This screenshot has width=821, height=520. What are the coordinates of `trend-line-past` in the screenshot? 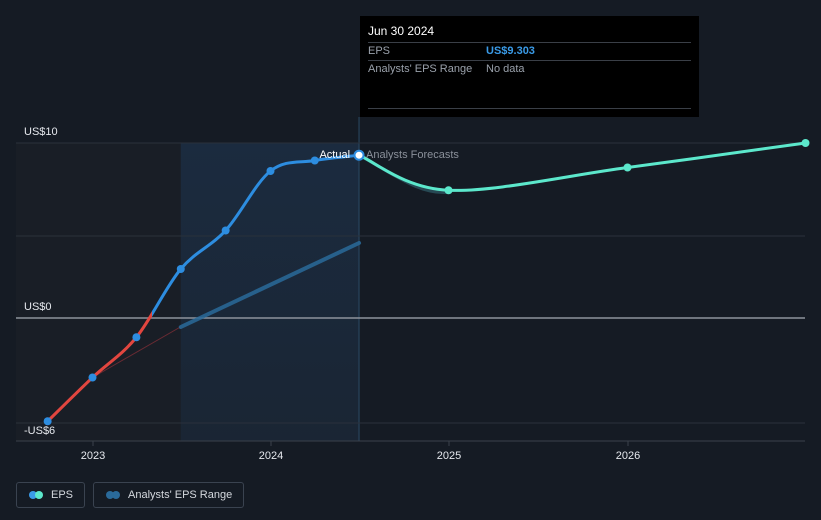 It's located at (137, 352).